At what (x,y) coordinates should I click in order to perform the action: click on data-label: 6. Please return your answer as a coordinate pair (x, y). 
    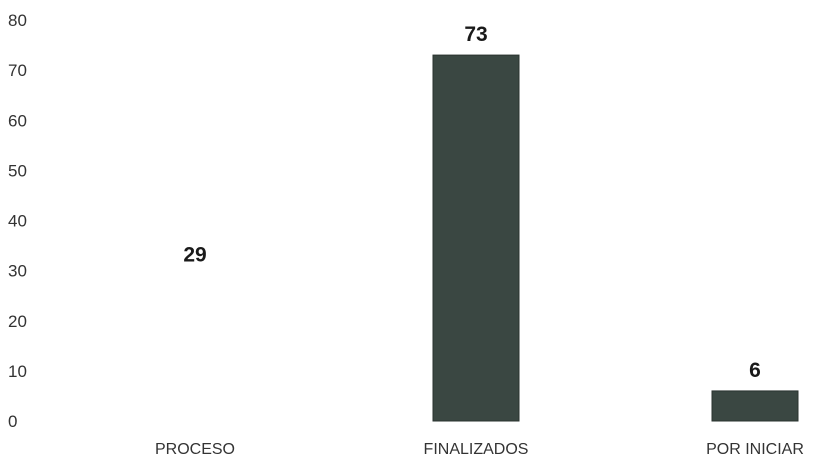
    Looking at the image, I should click on (755, 370).